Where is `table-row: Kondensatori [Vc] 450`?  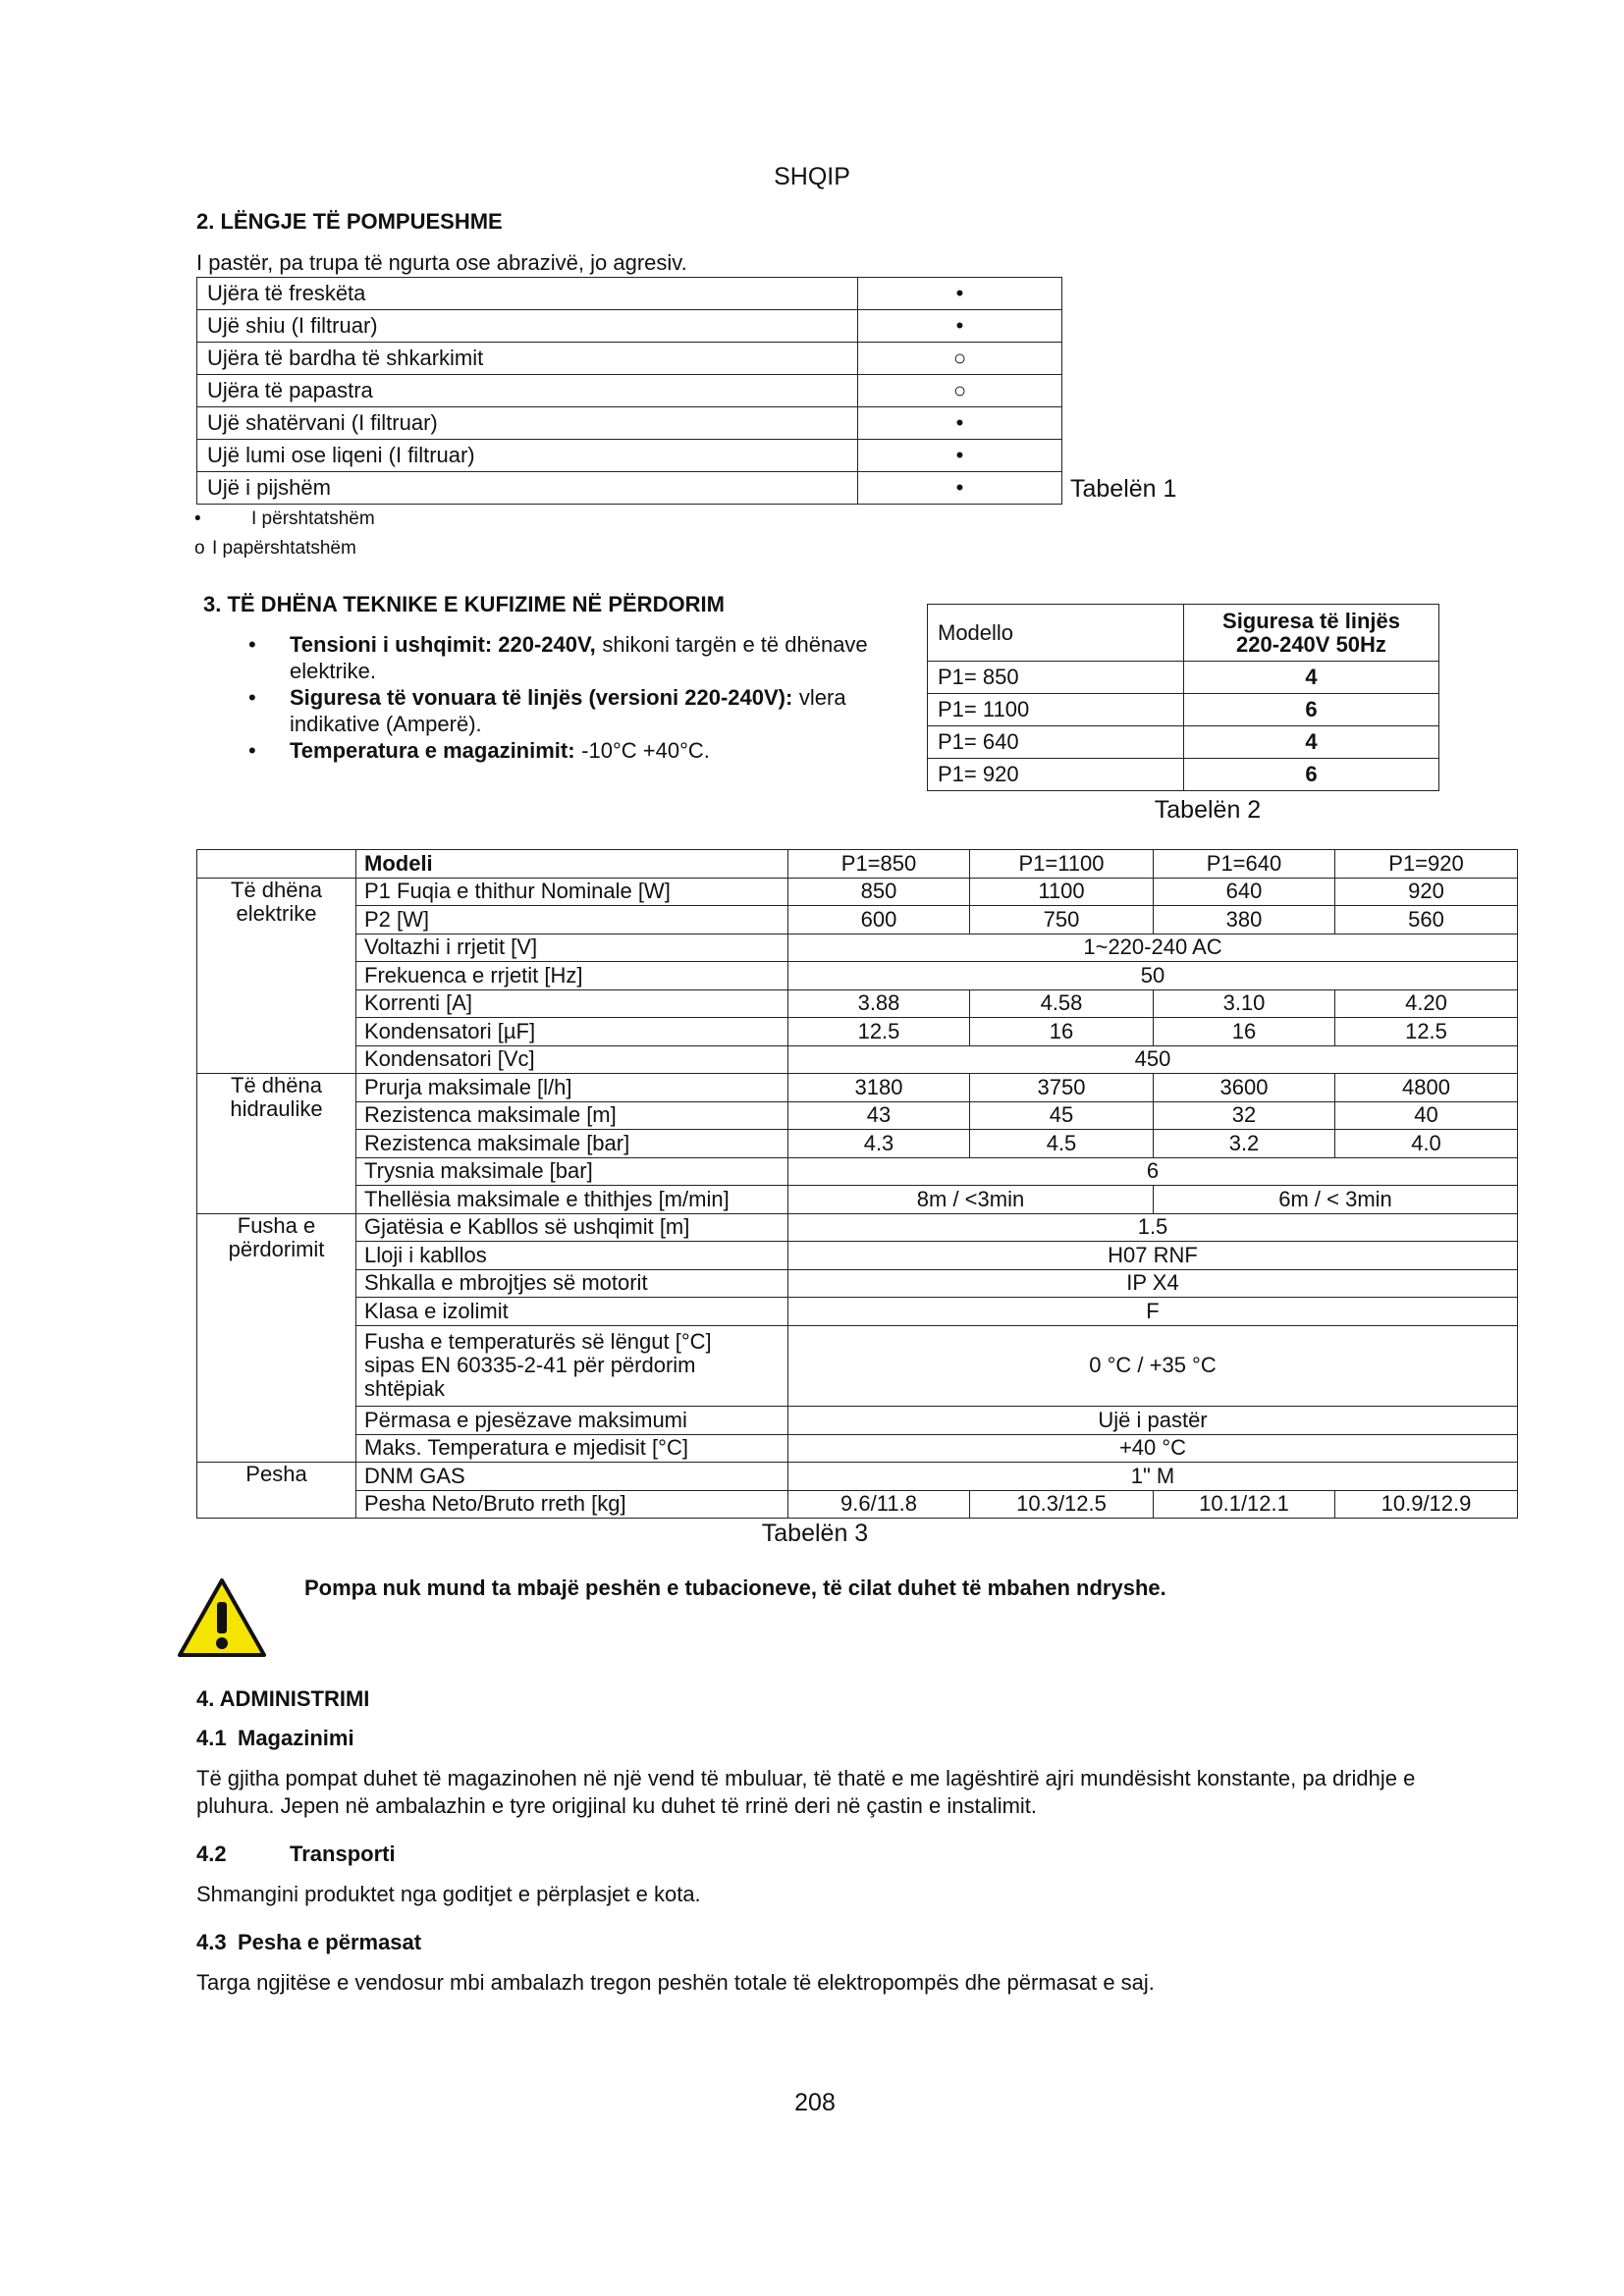
table-row: Kondensatori [Vc] 450 is located at coordinates (857, 1059).